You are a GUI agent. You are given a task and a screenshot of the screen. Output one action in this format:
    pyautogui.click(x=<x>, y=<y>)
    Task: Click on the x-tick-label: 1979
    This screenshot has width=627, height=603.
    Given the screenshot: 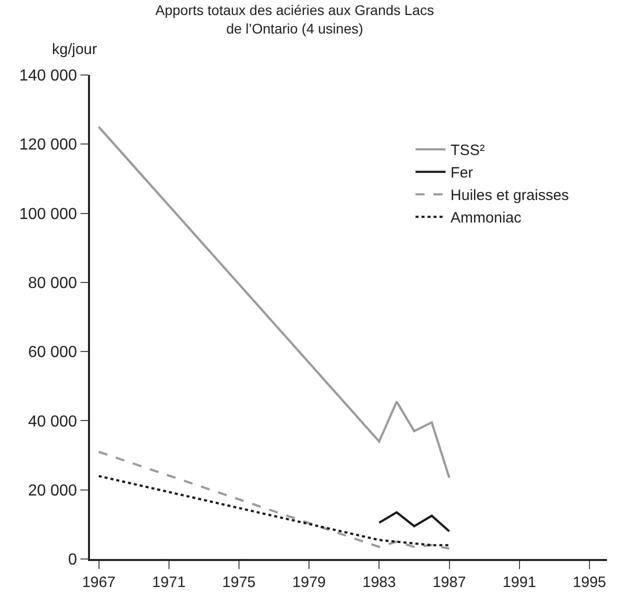 What is the action you would take?
    pyautogui.click(x=309, y=582)
    